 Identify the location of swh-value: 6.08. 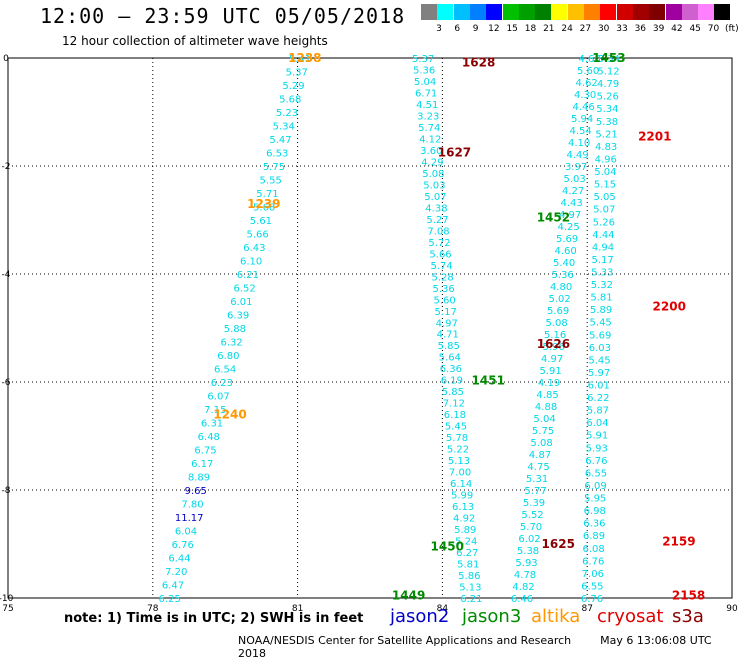
(593, 549).